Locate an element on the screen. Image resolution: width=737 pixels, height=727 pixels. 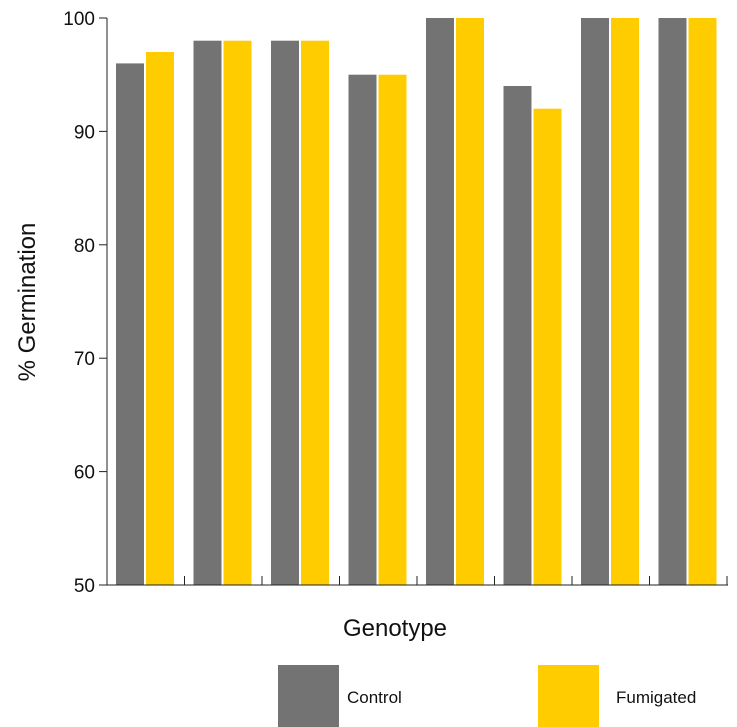
y-tick-label-60: 60 is located at coordinates (84, 473).